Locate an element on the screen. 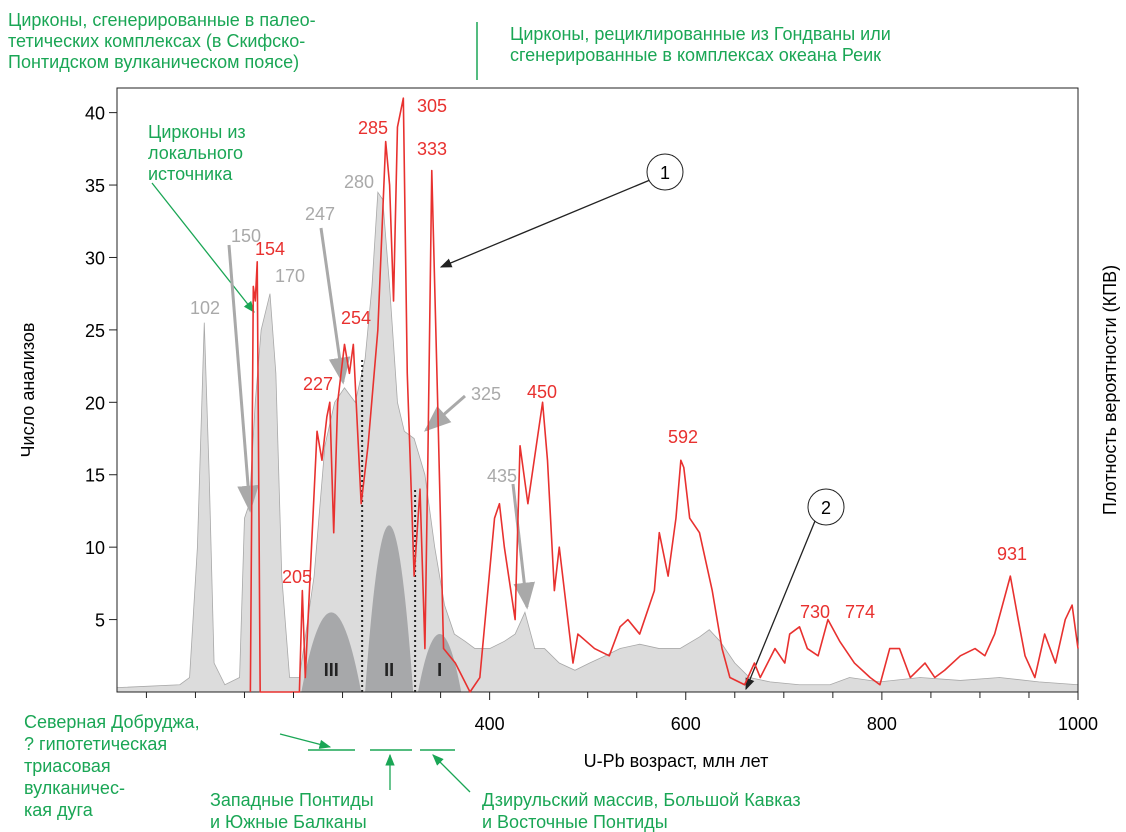 The image size is (1126, 832). x-tick-label: 400 is located at coordinates (490, 724).